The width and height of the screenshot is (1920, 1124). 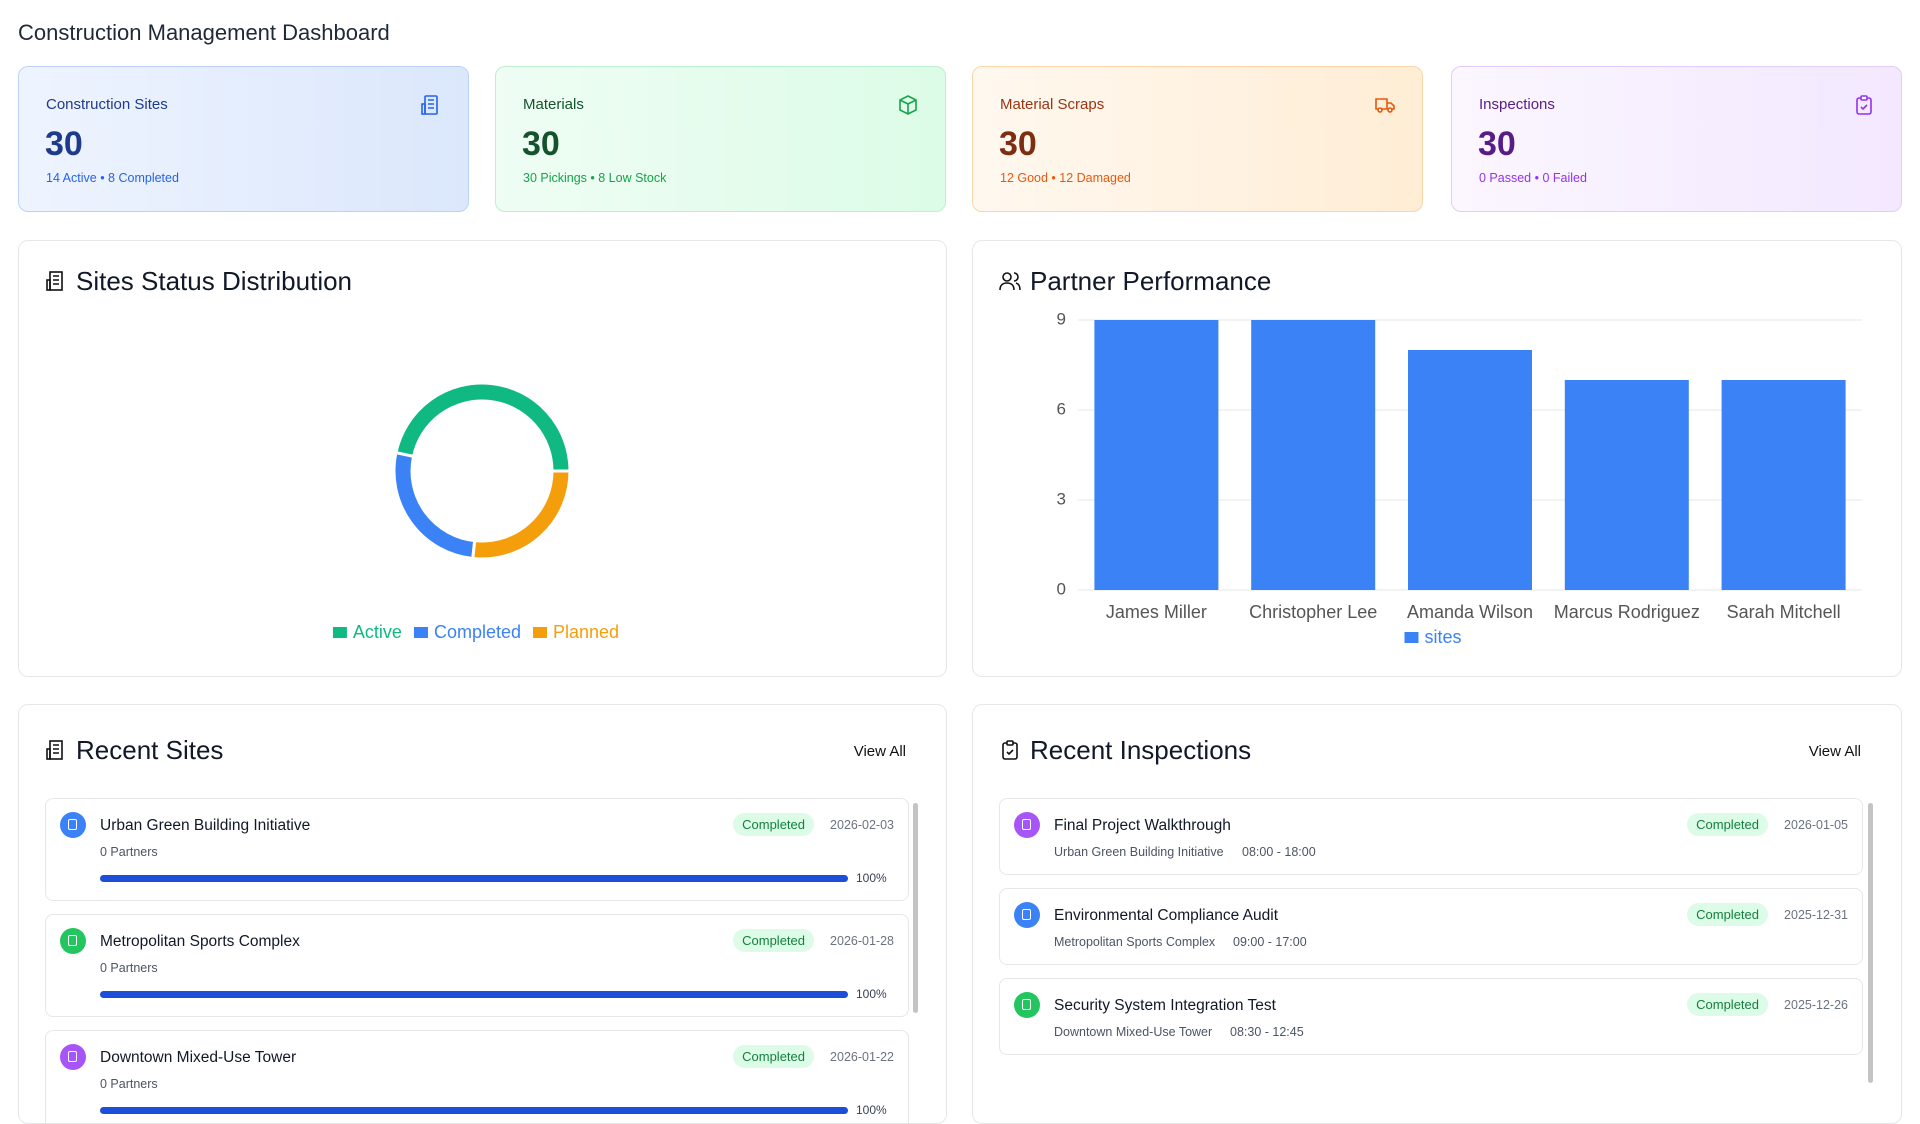 I want to click on inspection-name: Security System Integration Test, so click(x=1165, y=1005).